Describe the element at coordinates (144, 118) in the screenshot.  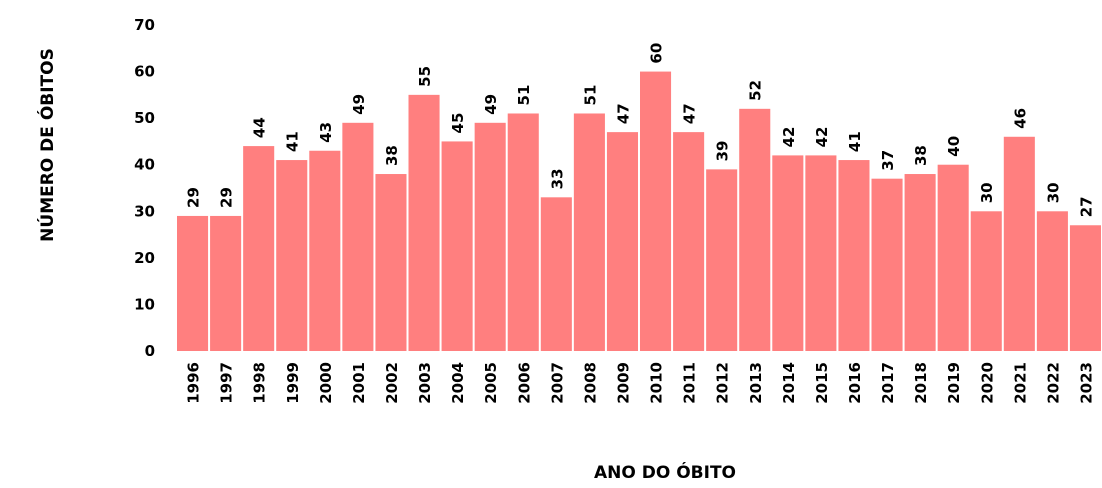
I see `y-tick-label: 50` at that location.